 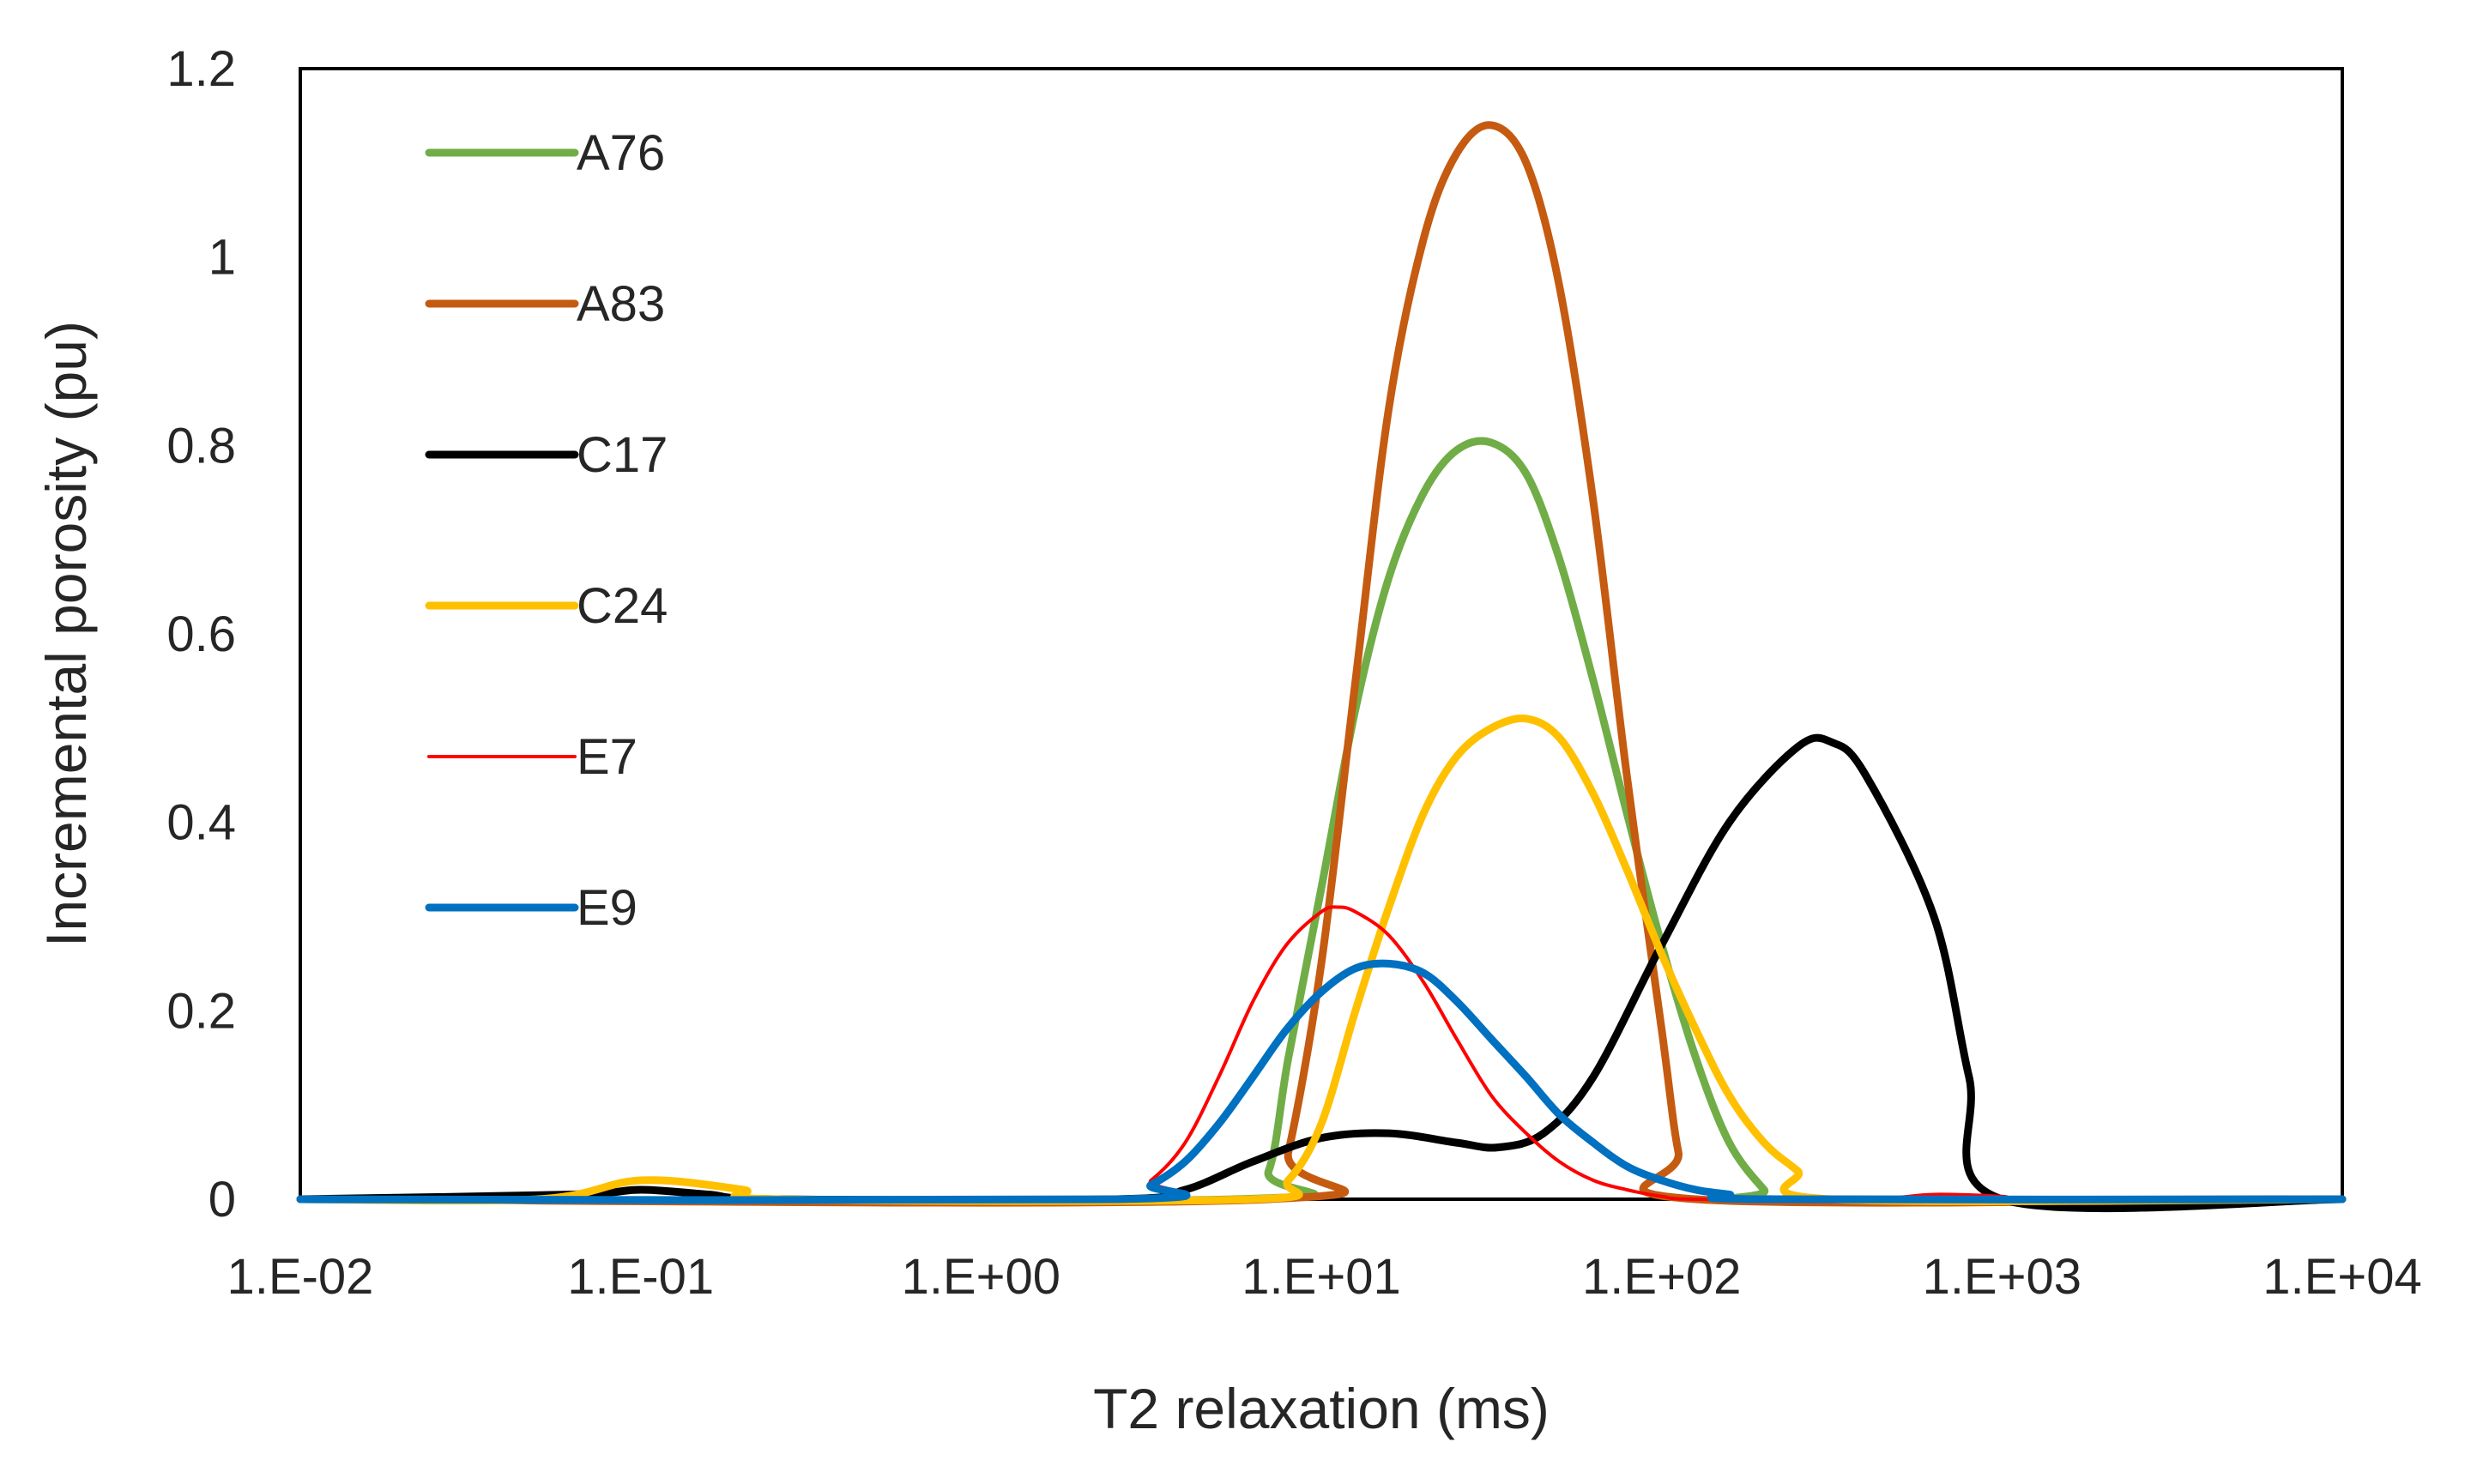 I want to click on legend-label-c17: C17, so click(x=623, y=455).